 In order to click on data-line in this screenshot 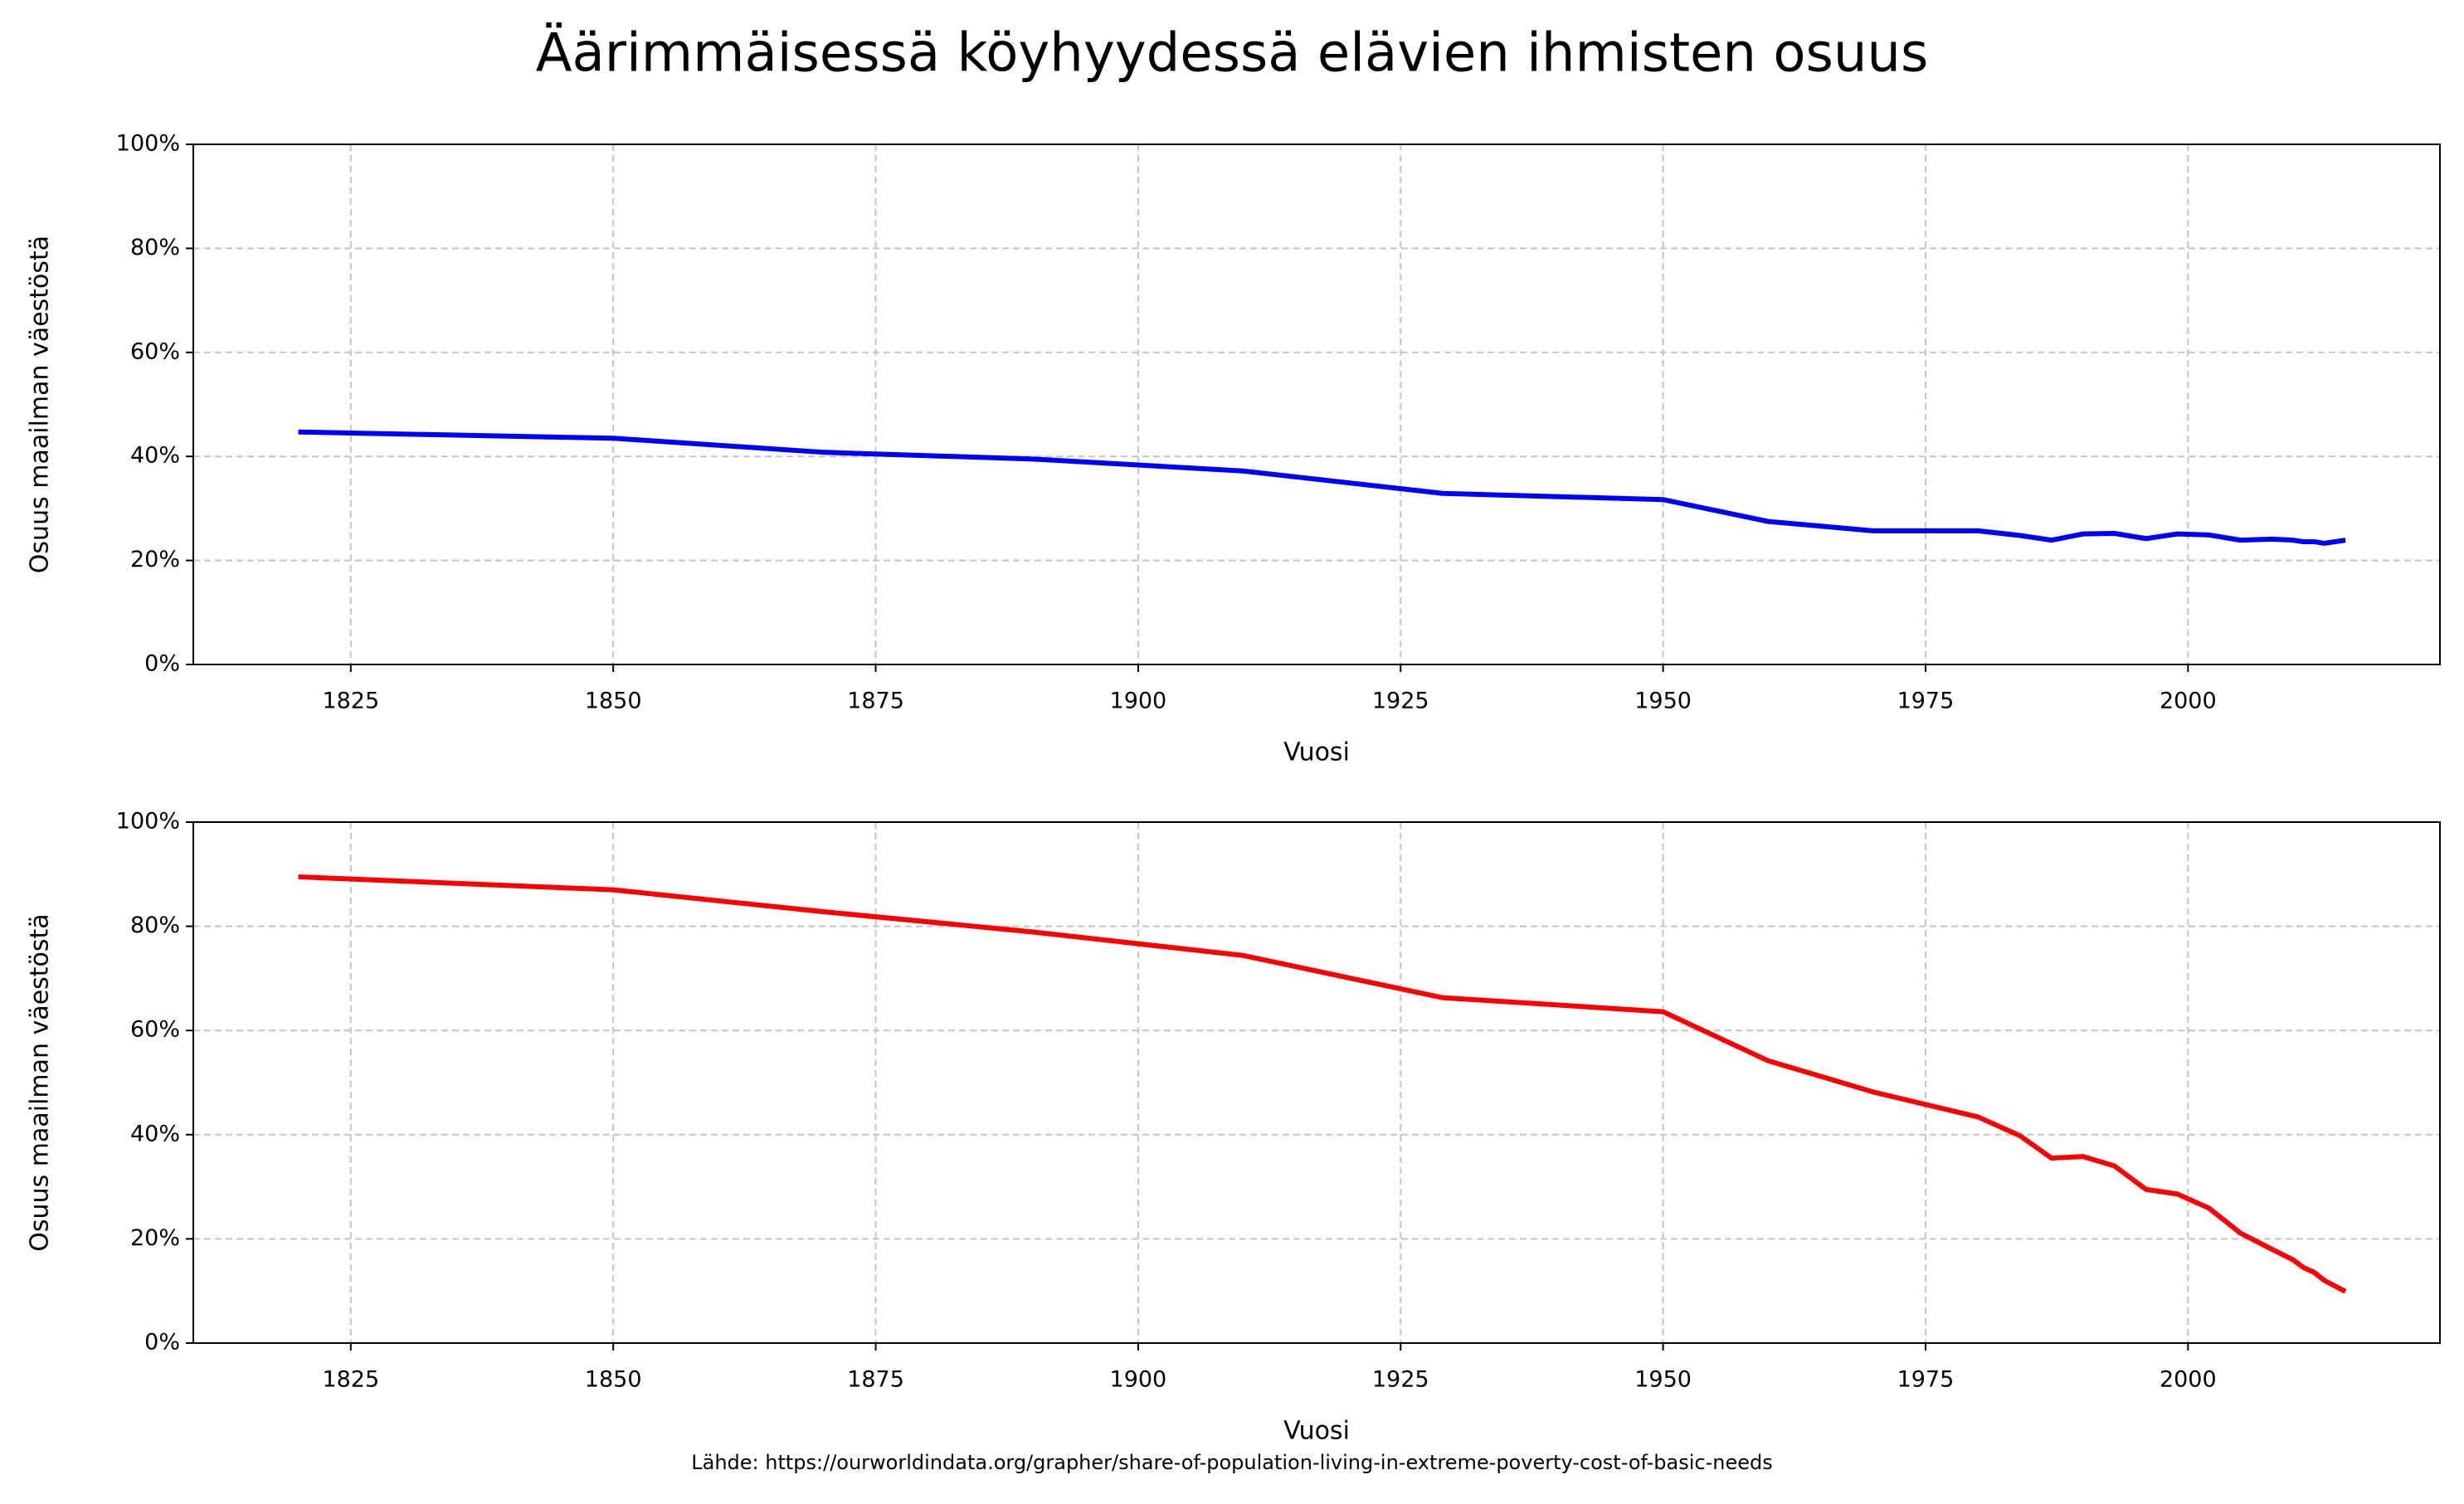, I will do `click(1322, 487)`.